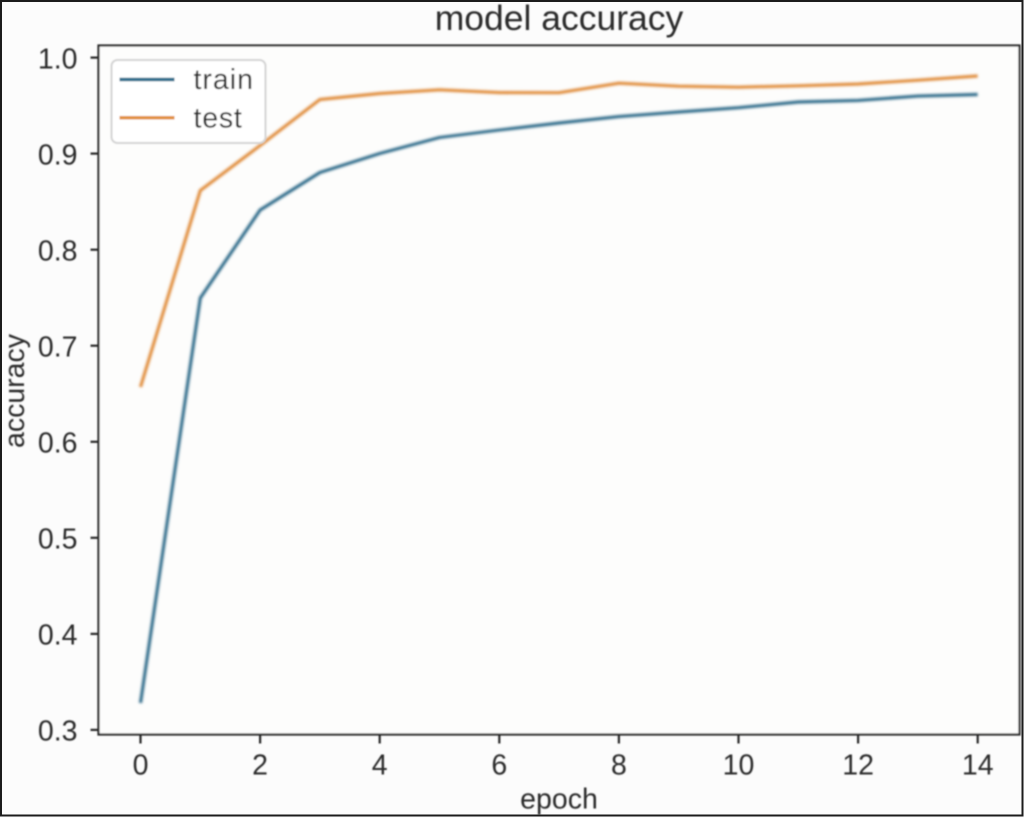  I want to click on svg-text: 2, so click(260, 766).